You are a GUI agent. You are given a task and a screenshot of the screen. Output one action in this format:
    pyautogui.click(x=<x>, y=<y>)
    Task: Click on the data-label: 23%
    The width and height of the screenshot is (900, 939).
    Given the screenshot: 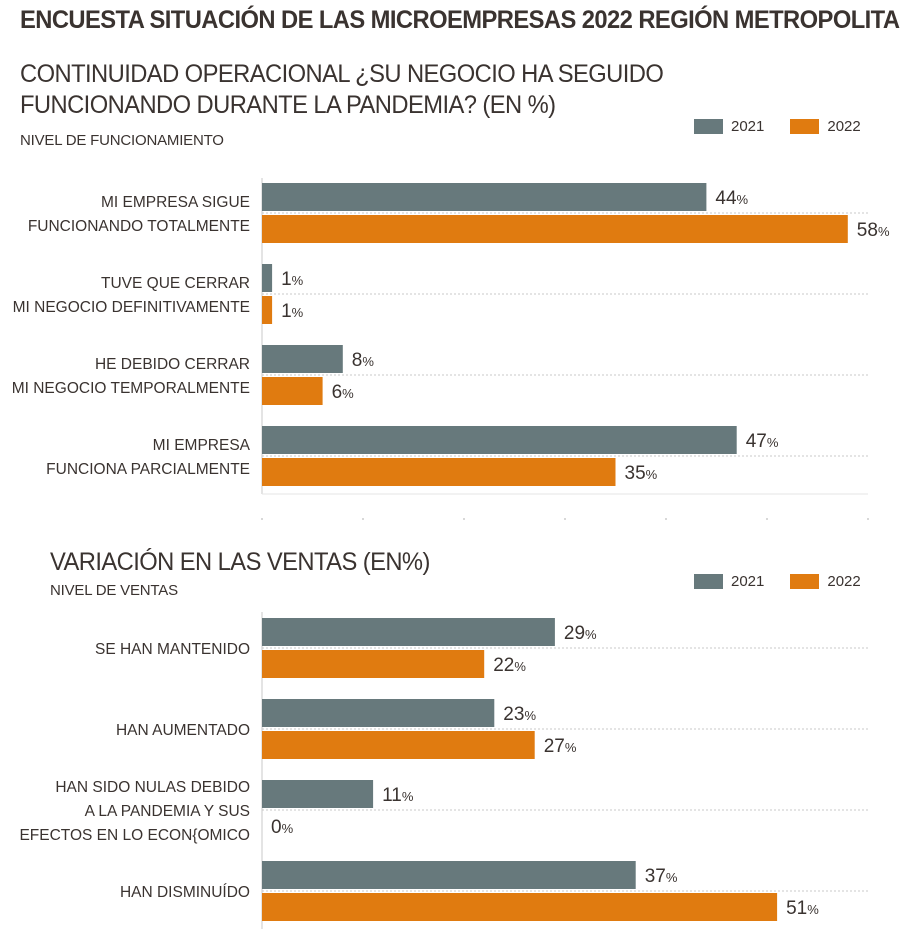 What is the action you would take?
    pyautogui.click(x=519, y=714)
    